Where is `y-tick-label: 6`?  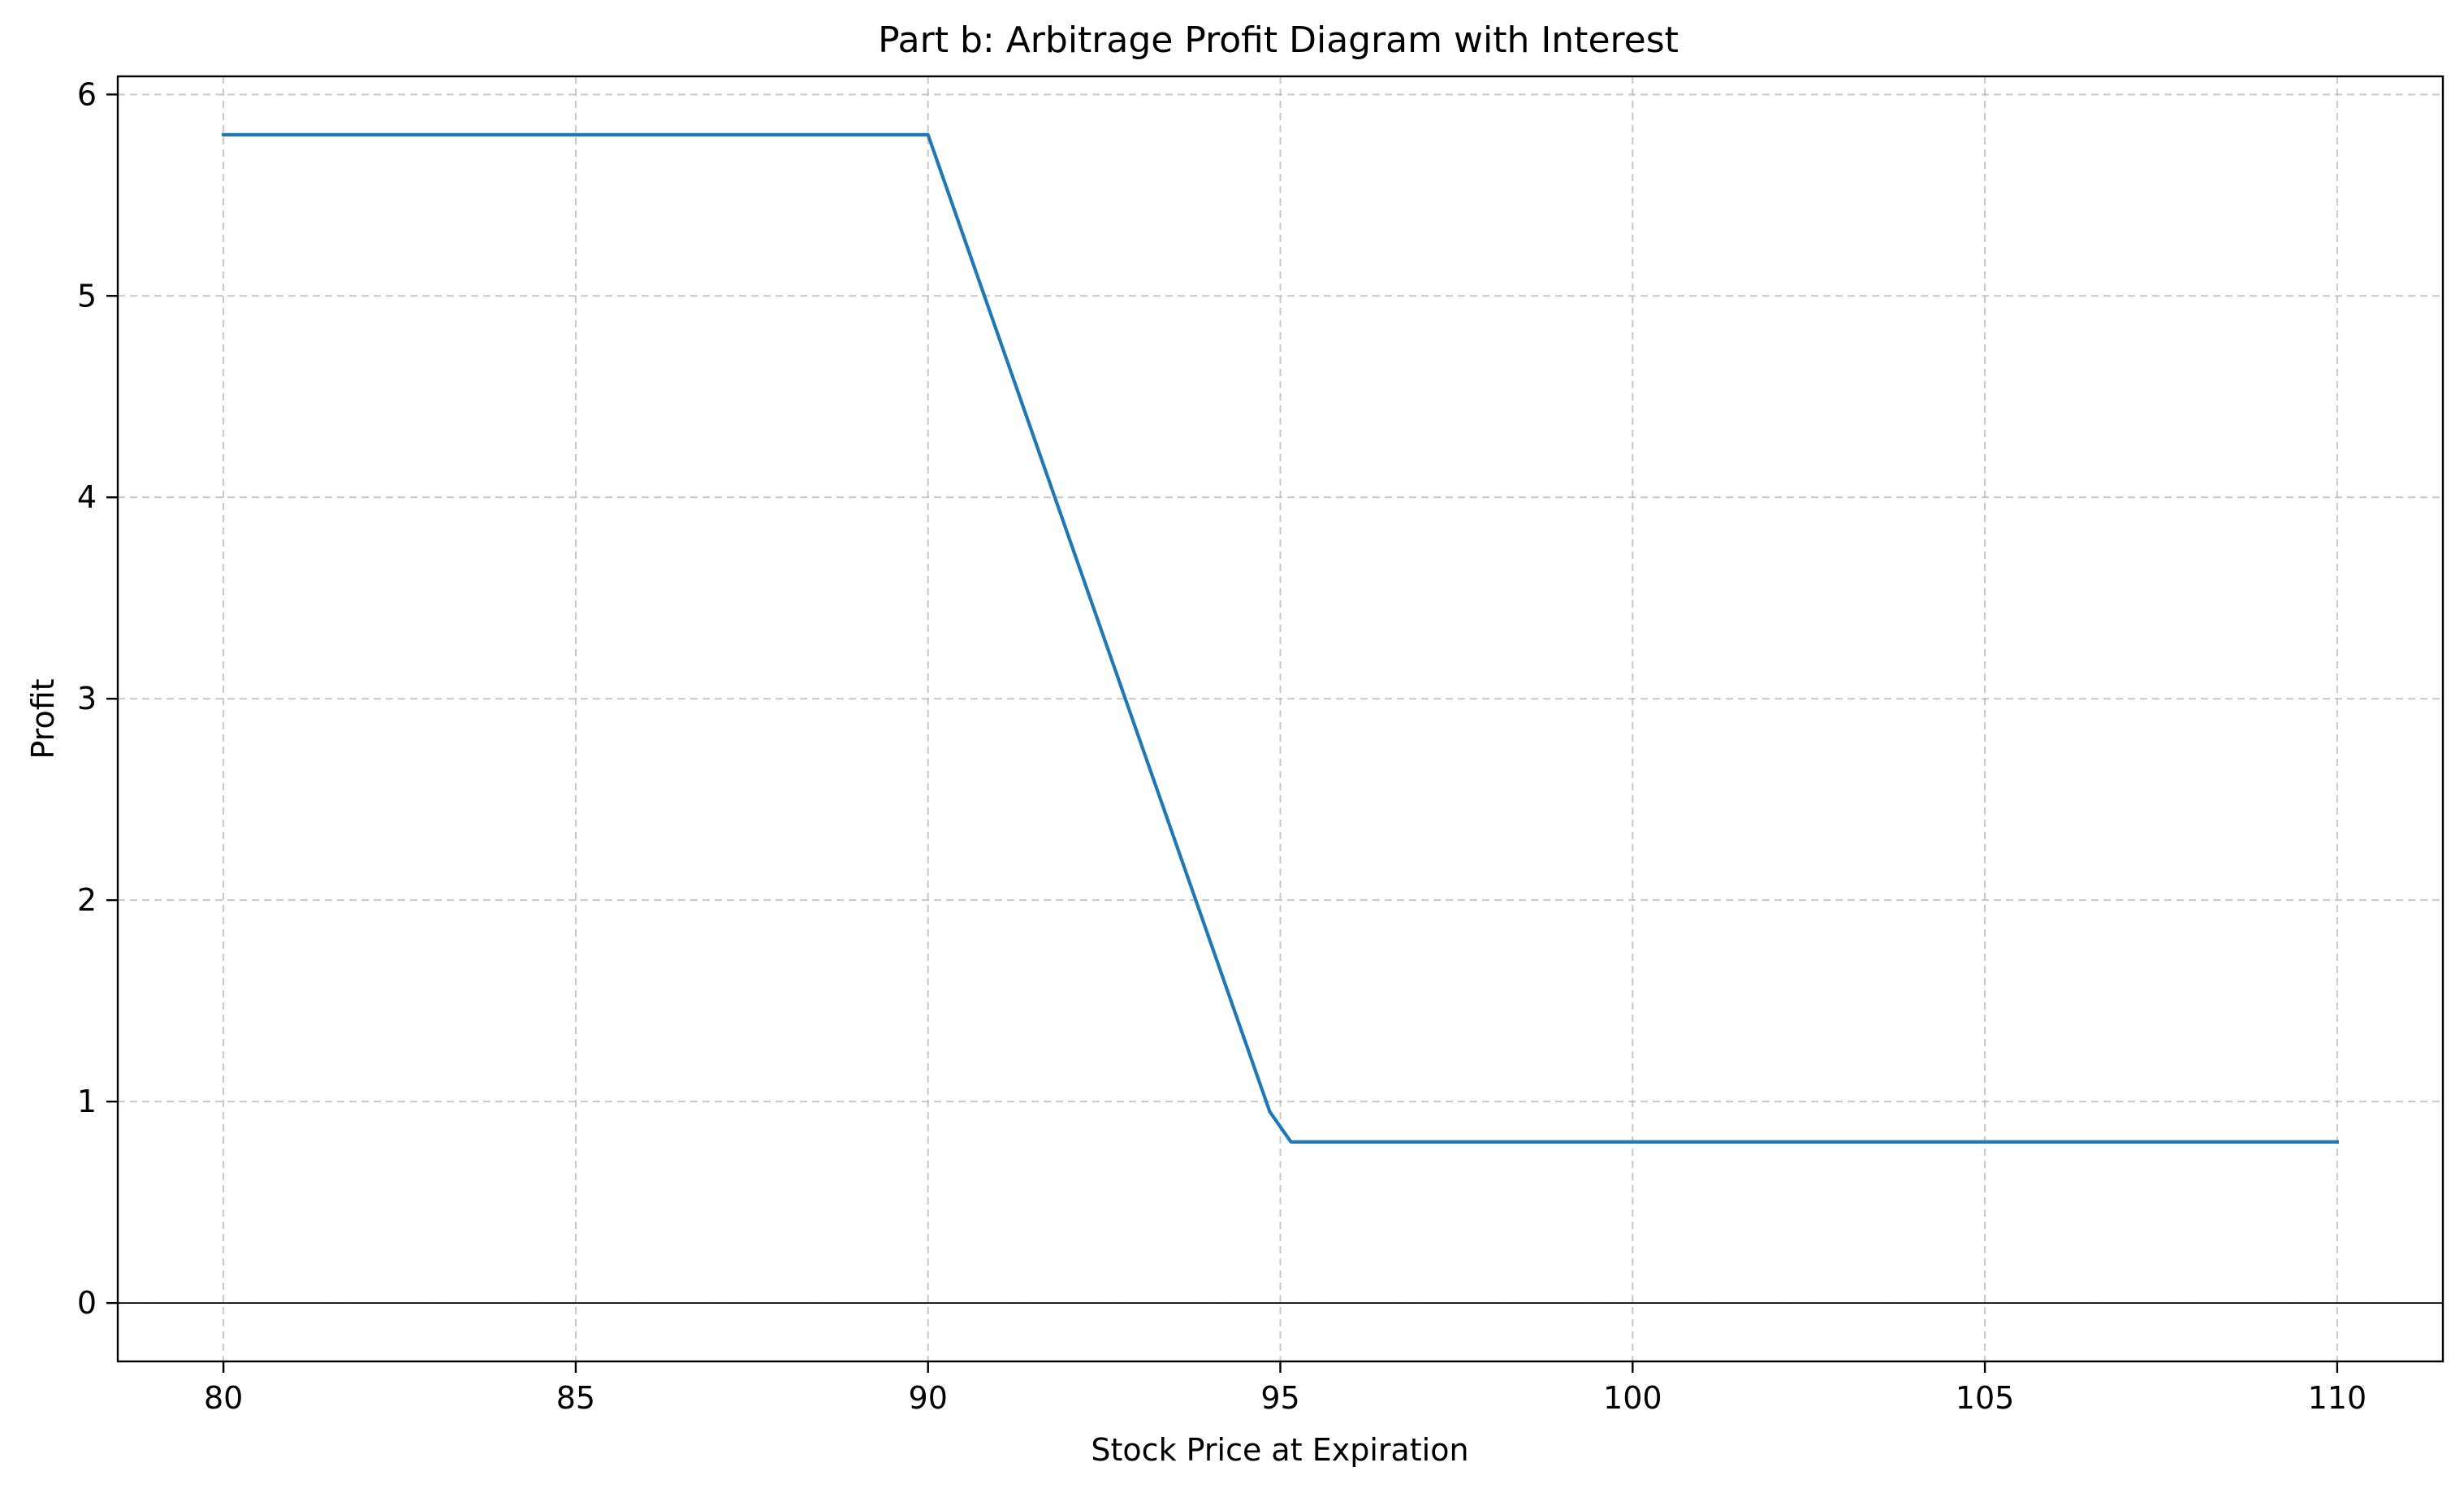 y-tick-label: 6 is located at coordinates (87, 94).